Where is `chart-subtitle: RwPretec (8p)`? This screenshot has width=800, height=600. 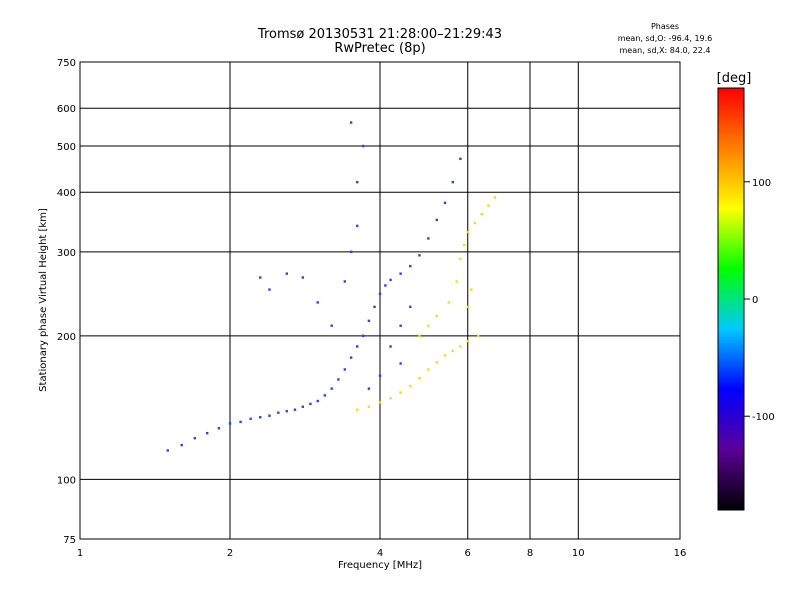 chart-subtitle: RwPretec (8p) is located at coordinates (379, 48).